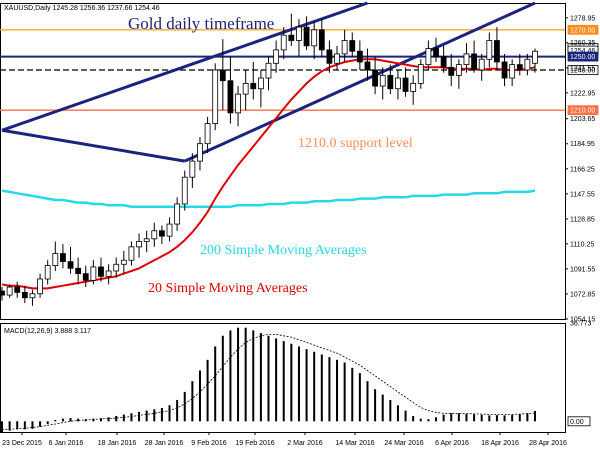 This screenshot has height=450, width=600. What do you see at coordinates (582, 111) in the screenshot?
I see `price-label-text: 1210.00` at bounding box center [582, 111].